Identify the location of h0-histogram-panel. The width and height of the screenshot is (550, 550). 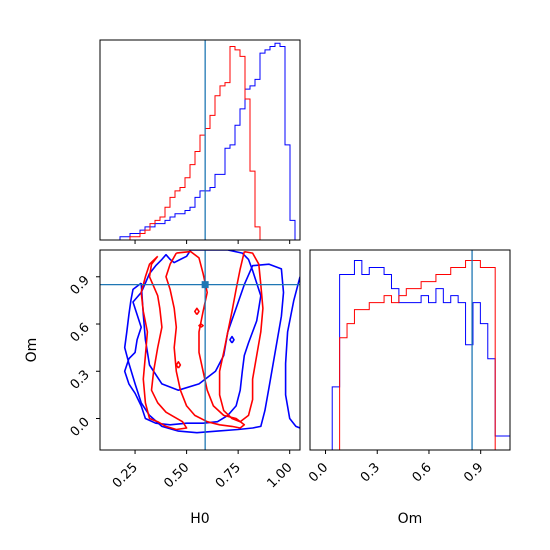
(200, 141).